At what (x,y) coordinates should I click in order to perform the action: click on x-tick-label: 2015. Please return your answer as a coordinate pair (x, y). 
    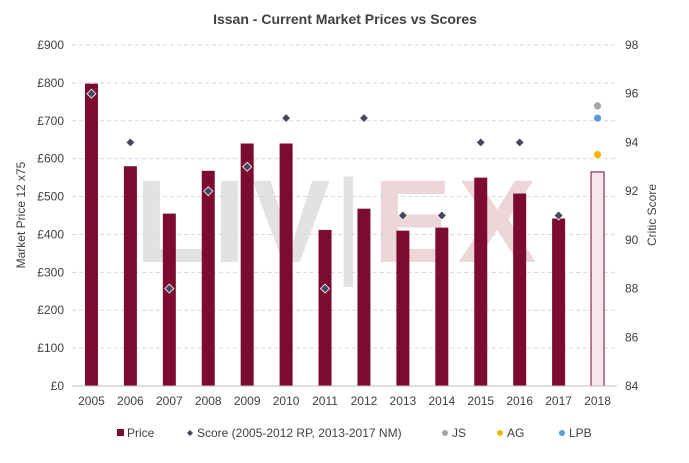
    Looking at the image, I should click on (480, 401).